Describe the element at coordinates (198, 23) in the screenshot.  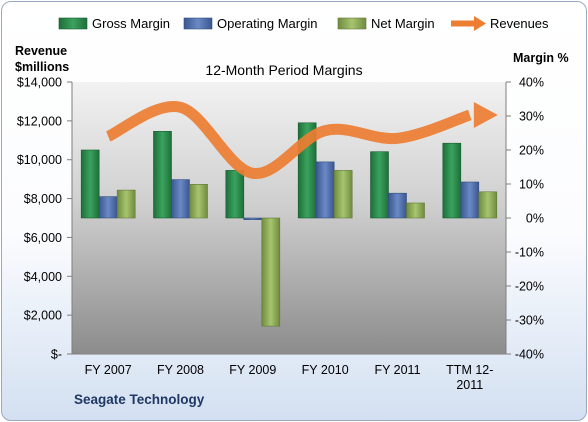
I see `legend-swatch-operating-margin` at that location.